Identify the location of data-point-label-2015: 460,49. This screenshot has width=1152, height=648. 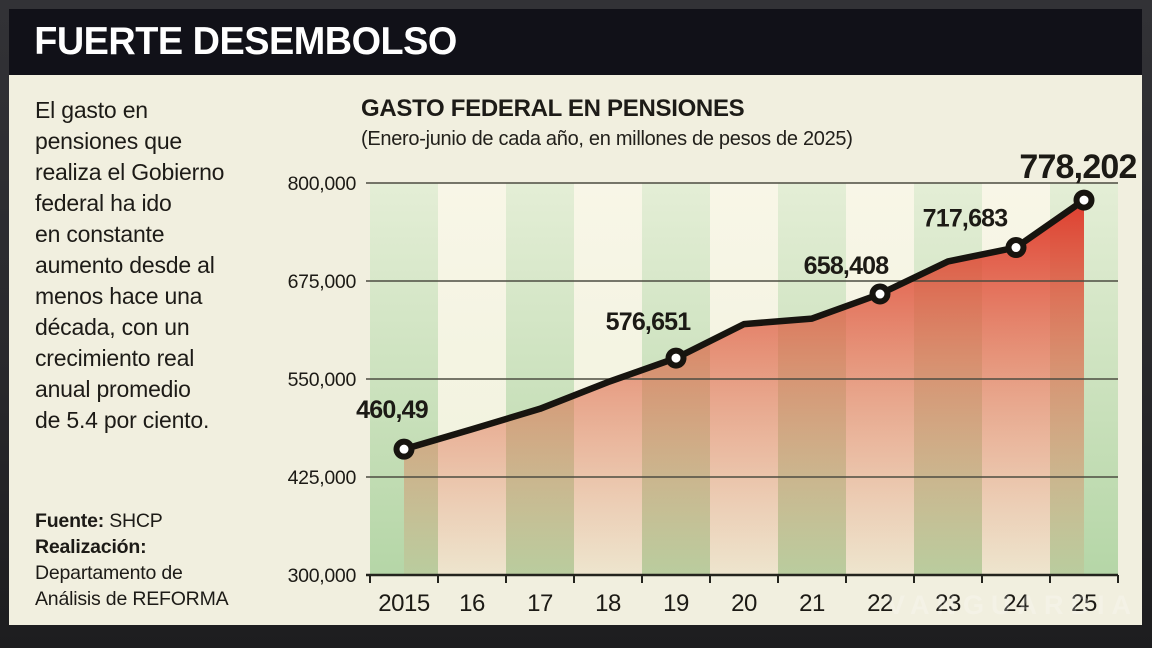
(392, 410).